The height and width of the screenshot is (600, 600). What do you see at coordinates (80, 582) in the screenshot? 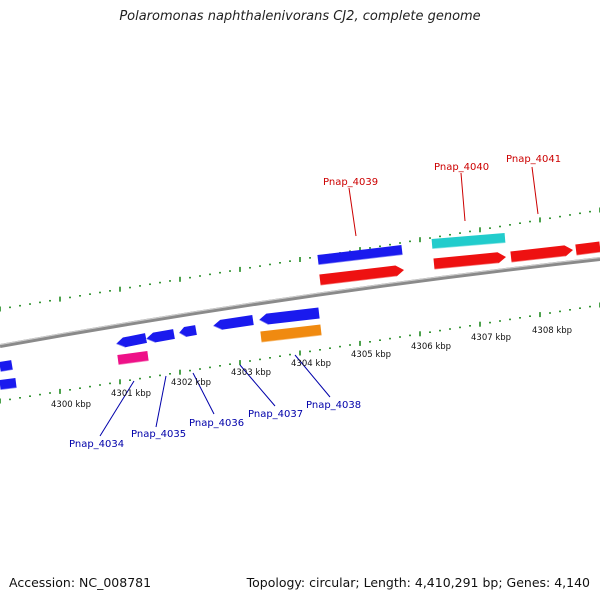
I see `accession-text: Accession: NC_008781` at bounding box center [80, 582].